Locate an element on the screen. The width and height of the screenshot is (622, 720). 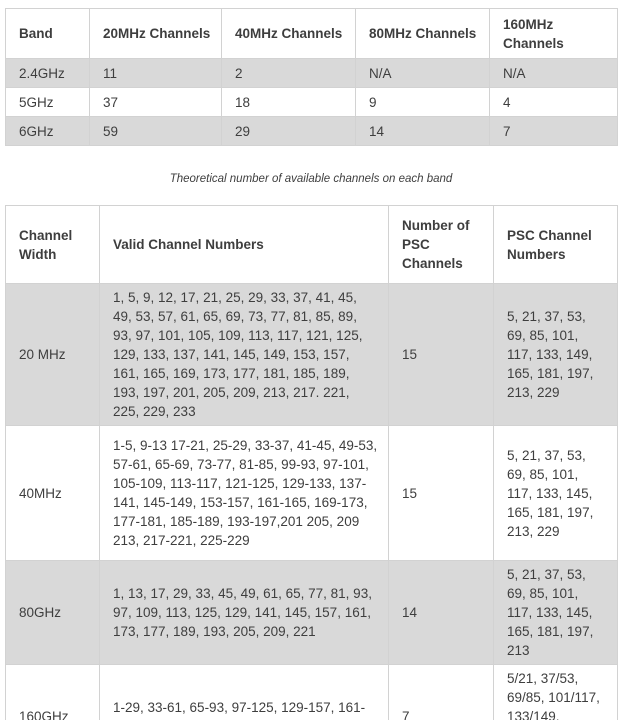
channels-20mhz-cell: 59 is located at coordinates (155, 131).